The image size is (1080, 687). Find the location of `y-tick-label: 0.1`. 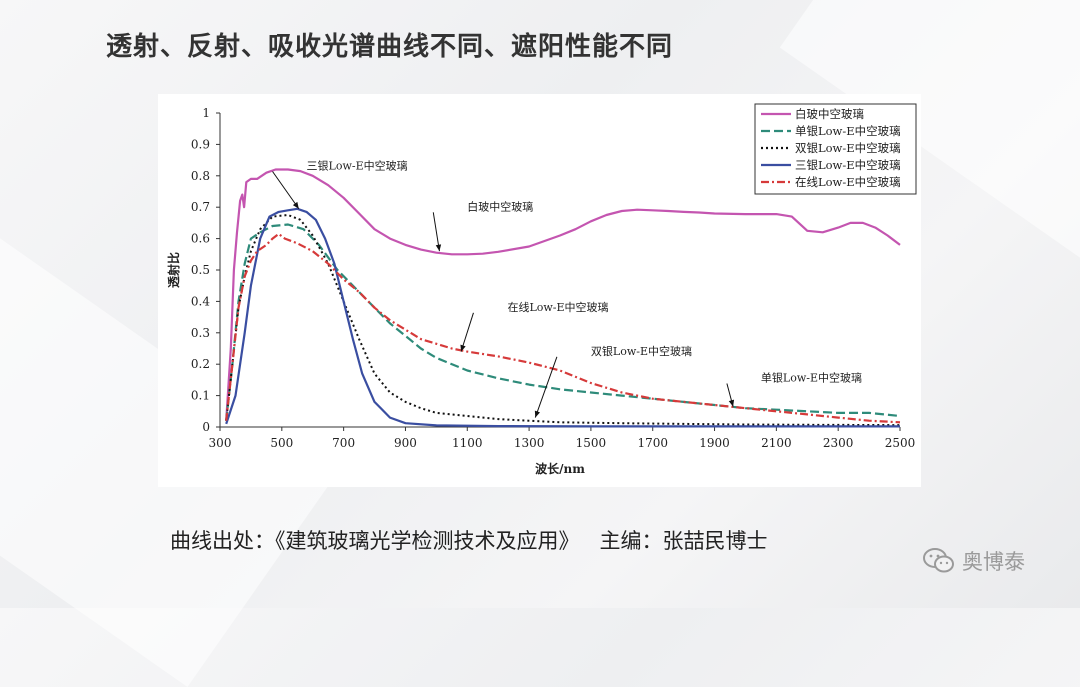

y-tick-label: 0.1 is located at coordinates (200, 396).